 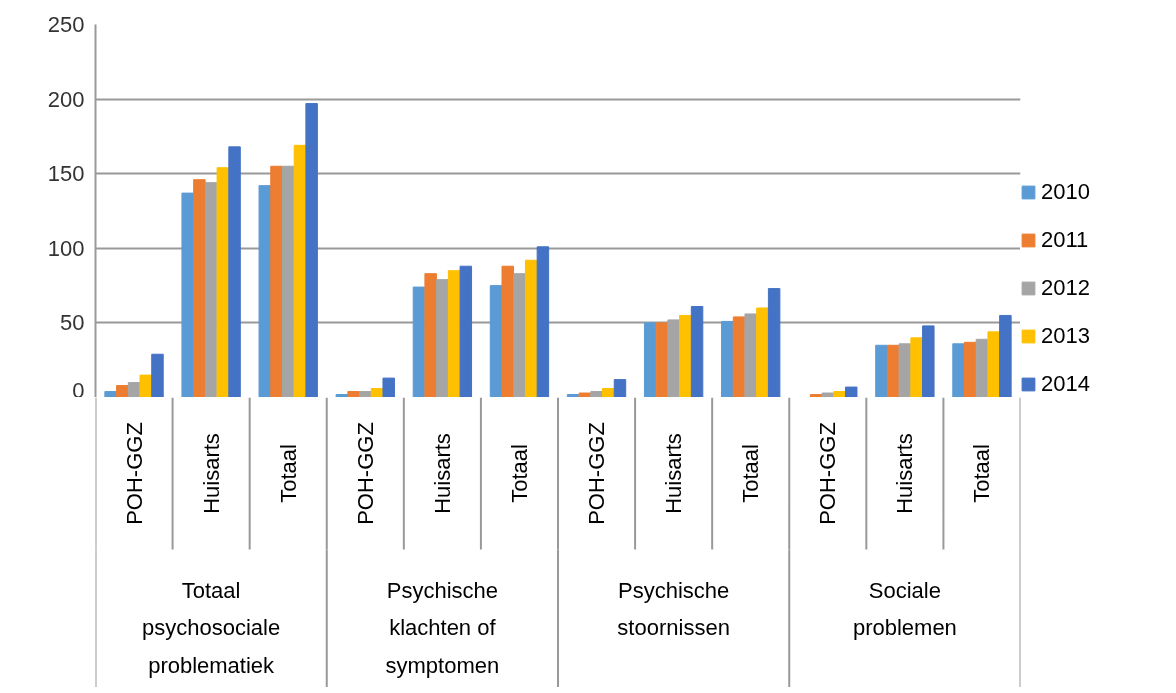 What do you see at coordinates (66, 174) in the screenshot?
I see `y-tick-label: 150` at bounding box center [66, 174].